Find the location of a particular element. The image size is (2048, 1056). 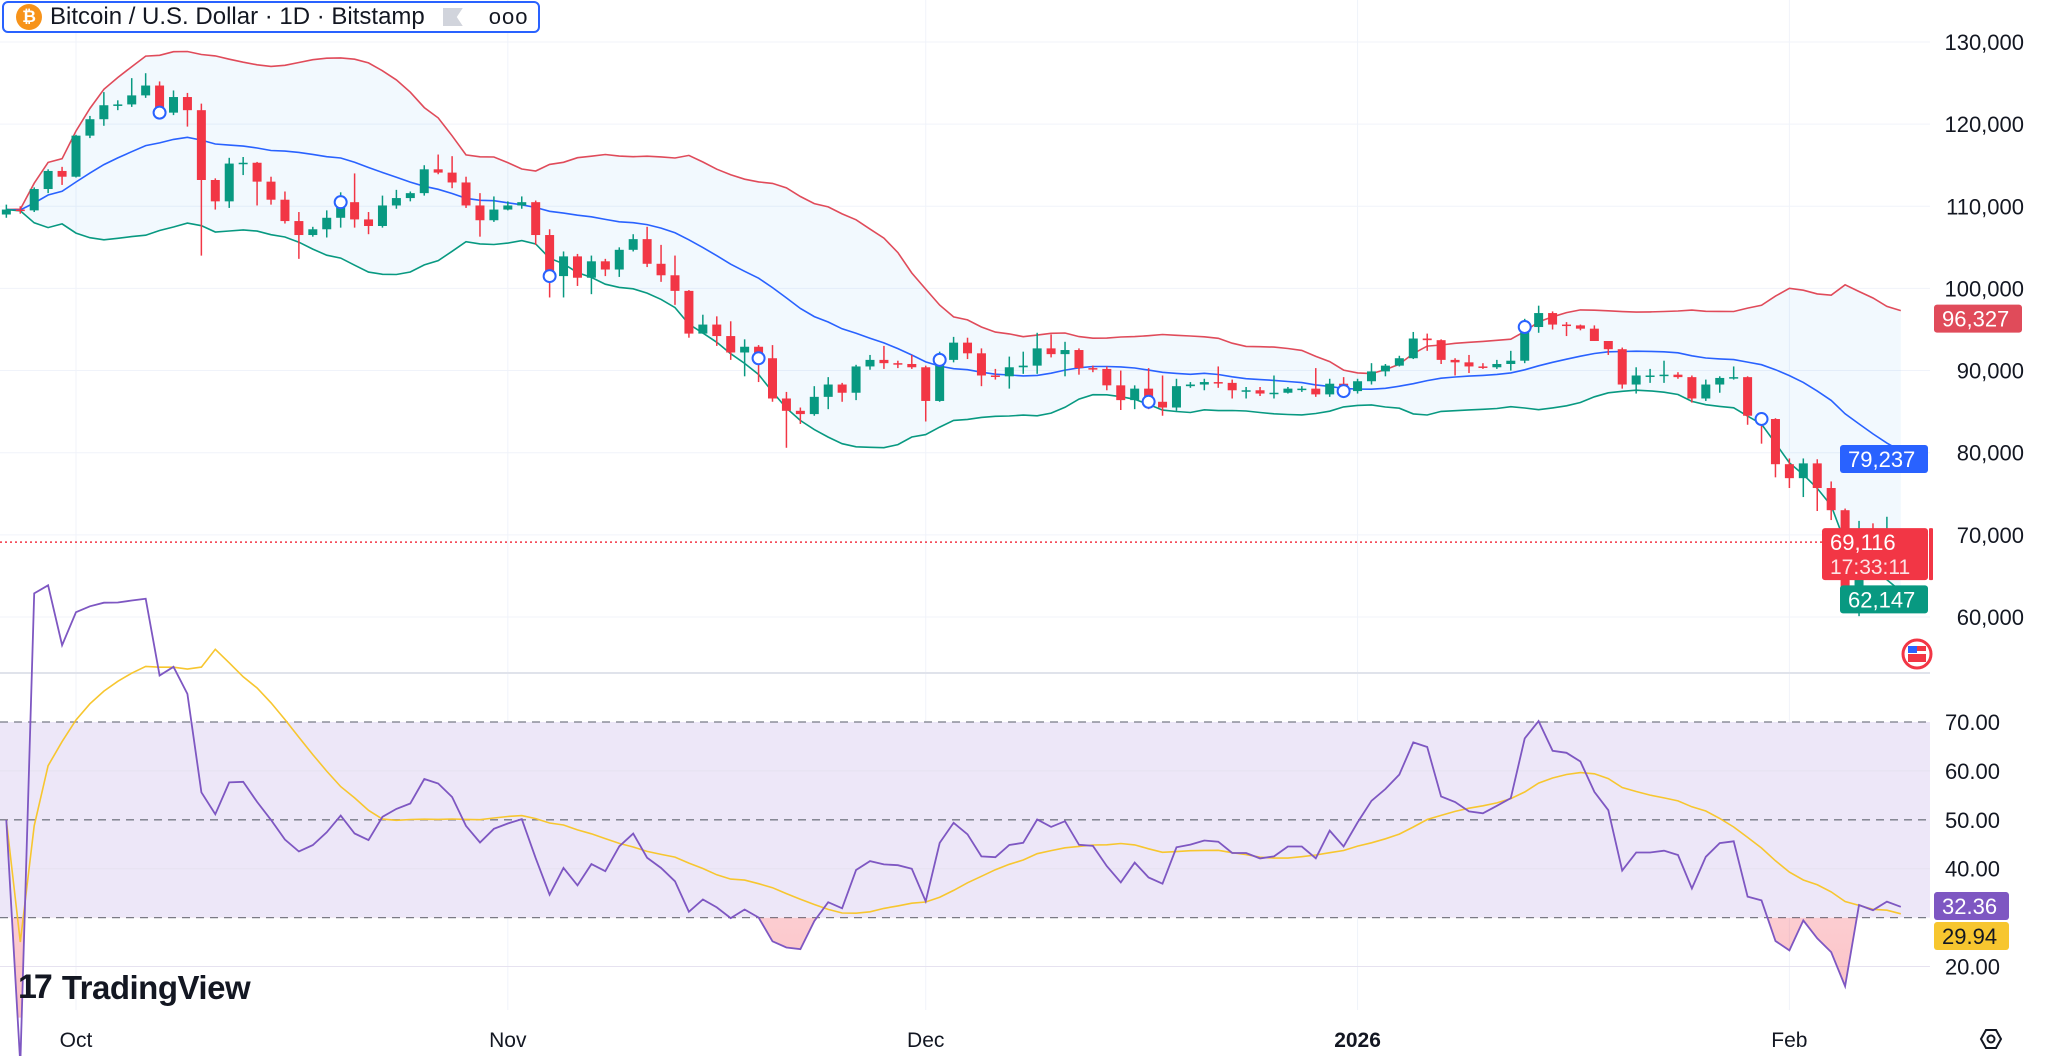

rsi-ma-value-label-text: 29.94 is located at coordinates (1969, 936).